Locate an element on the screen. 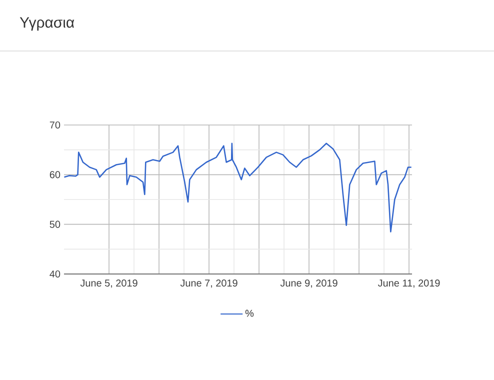  chart-title: Υγρασια is located at coordinates (47, 24).